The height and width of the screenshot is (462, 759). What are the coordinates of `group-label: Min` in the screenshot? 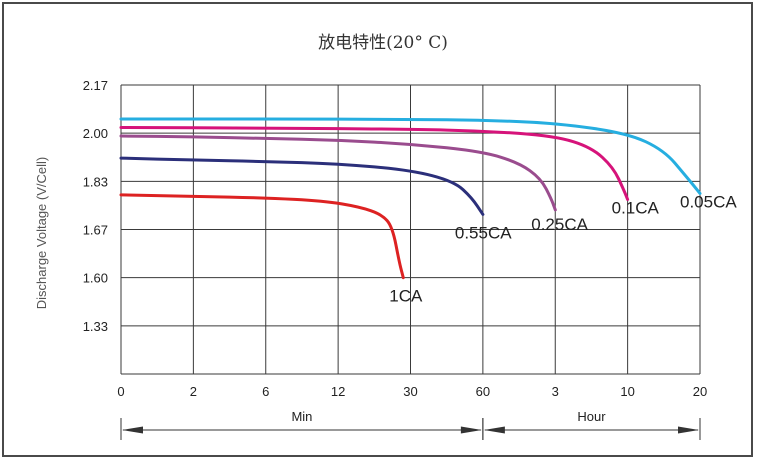 It's located at (301, 416).